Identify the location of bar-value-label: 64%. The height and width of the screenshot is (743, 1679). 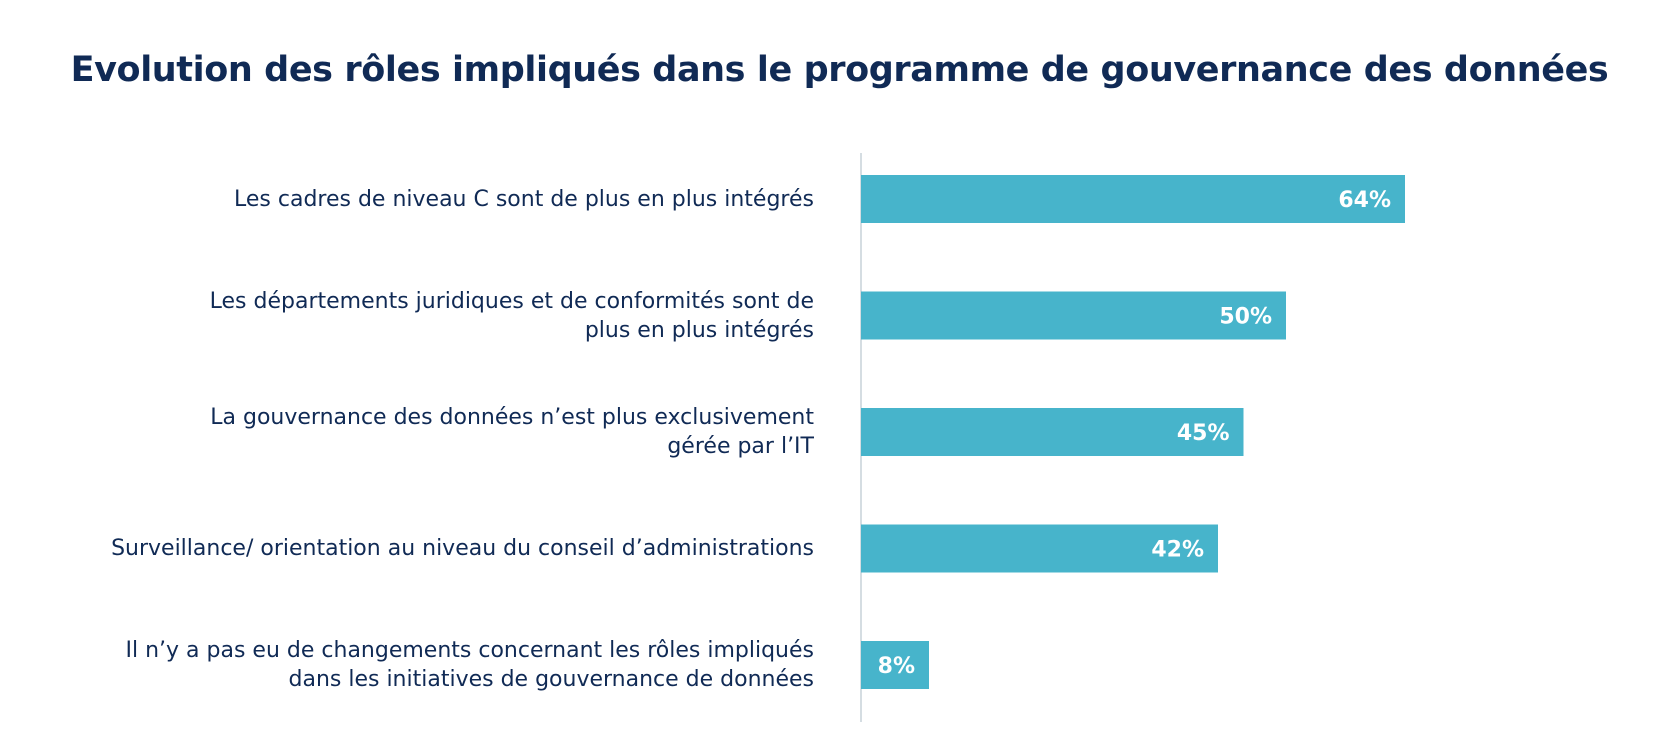
(1364, 200).